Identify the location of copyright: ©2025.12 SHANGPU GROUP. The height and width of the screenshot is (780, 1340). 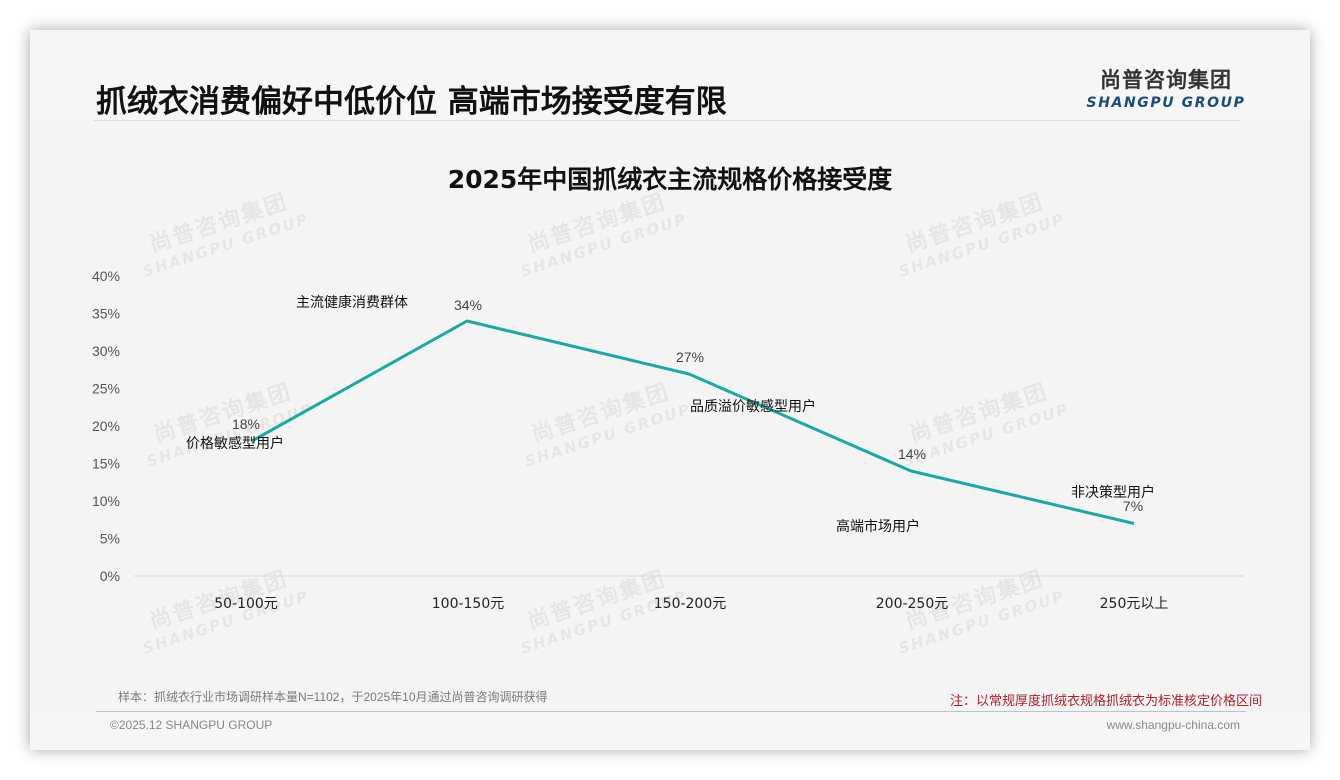
(191, 725).